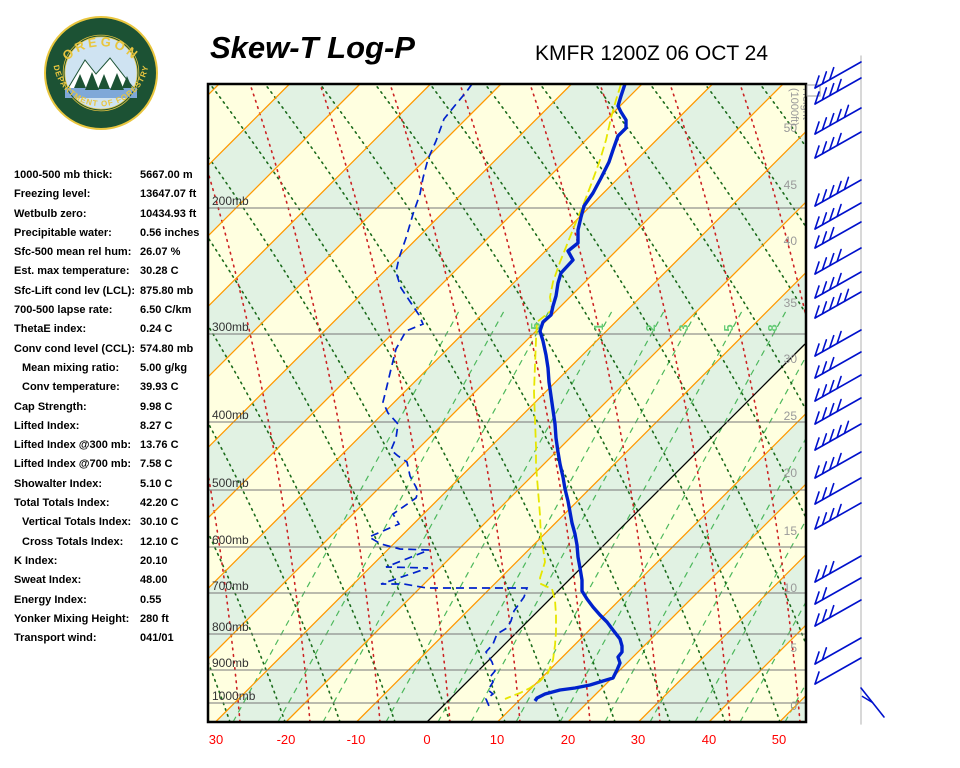 This screenshot has width=960, height=768. I want to click on index-value: 42.20 C, so click(159, 503).